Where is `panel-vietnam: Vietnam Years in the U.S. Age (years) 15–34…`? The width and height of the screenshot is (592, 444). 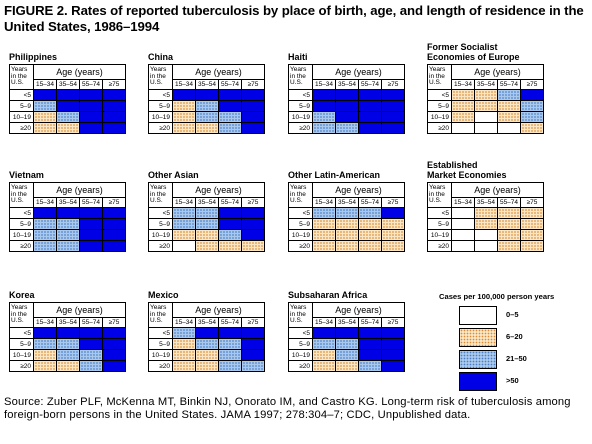 panel-vietnam: Vietnam Years in the U.S. Age (years) 15–34… is located at coordinates (67, 211).